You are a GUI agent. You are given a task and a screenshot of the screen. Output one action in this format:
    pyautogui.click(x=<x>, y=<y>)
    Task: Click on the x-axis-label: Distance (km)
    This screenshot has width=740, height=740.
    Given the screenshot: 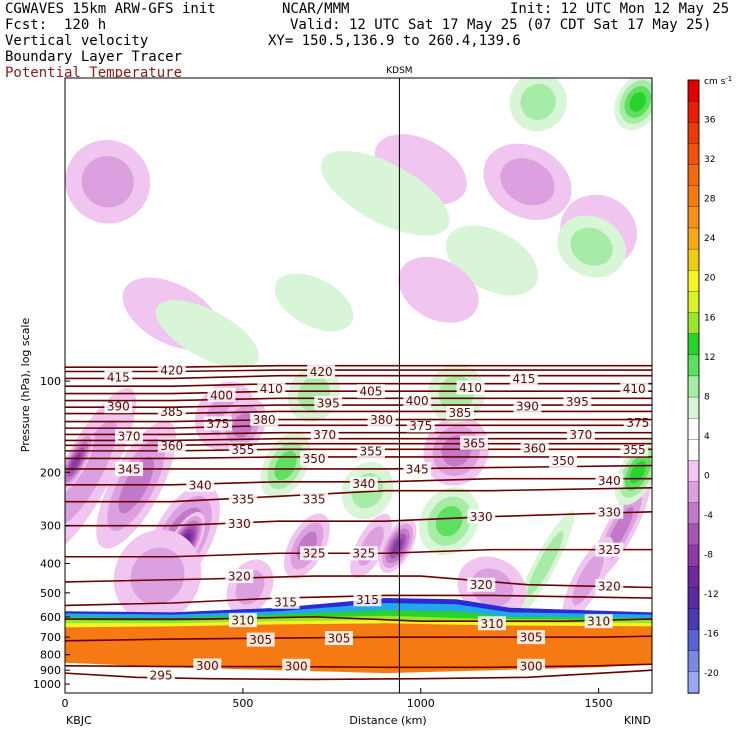 What is the action you would take?
    pyautogui.click(x=387, y=720)
    